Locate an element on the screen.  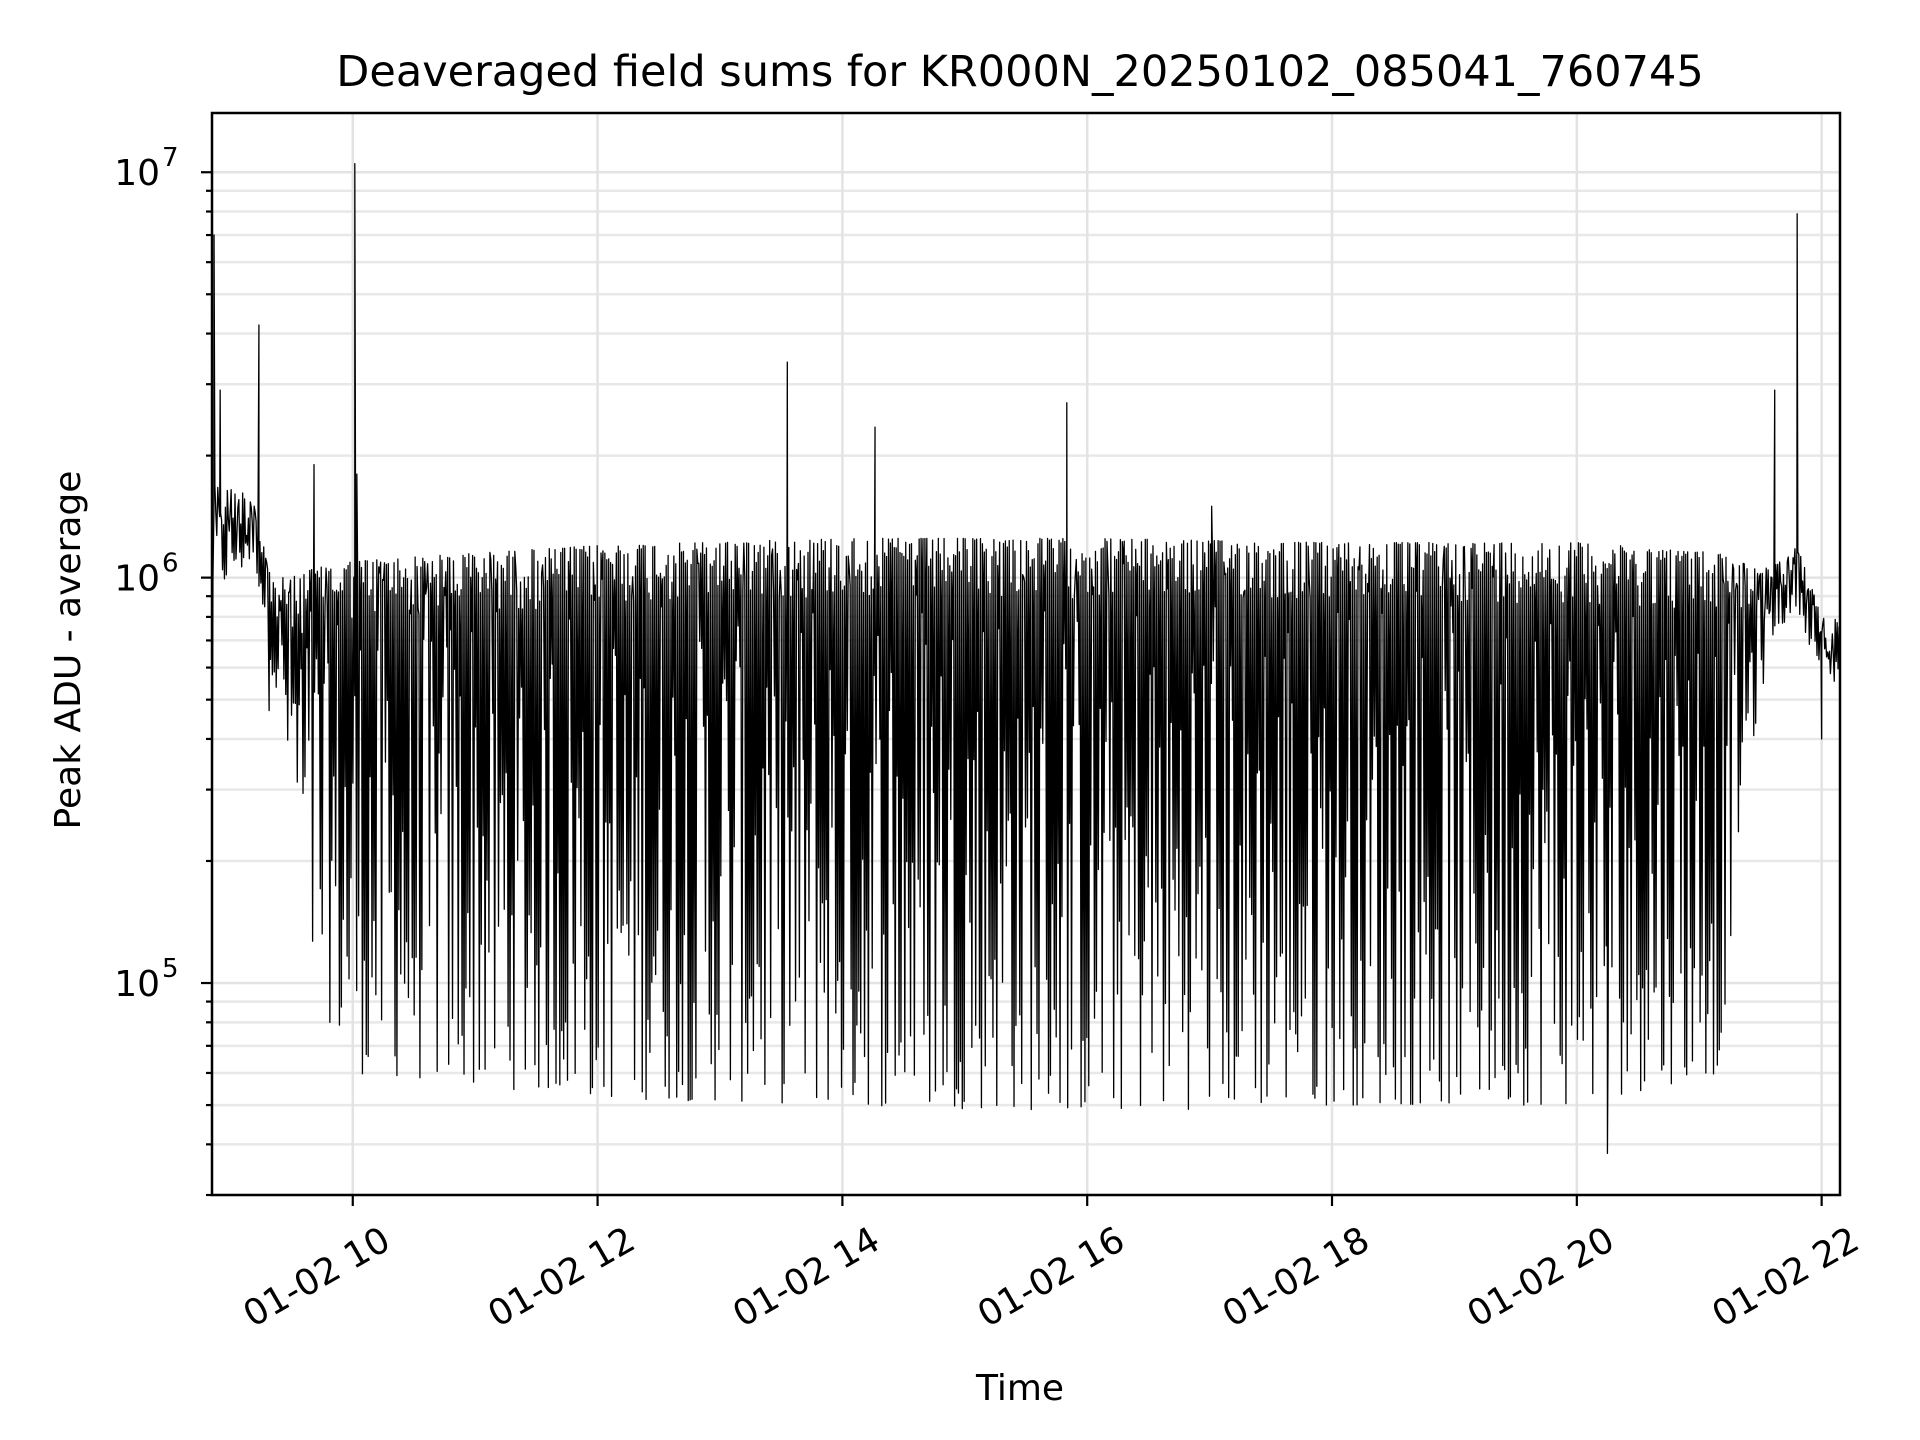
x-axis-label: Time is located at coordinates (1019, 1388).